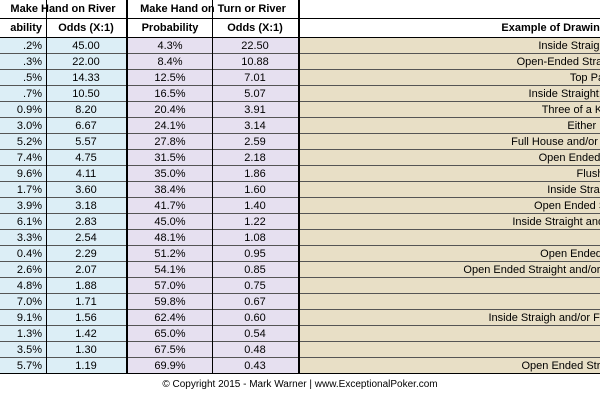  I want to click on table-cell: 1.86, so click(255, 174).